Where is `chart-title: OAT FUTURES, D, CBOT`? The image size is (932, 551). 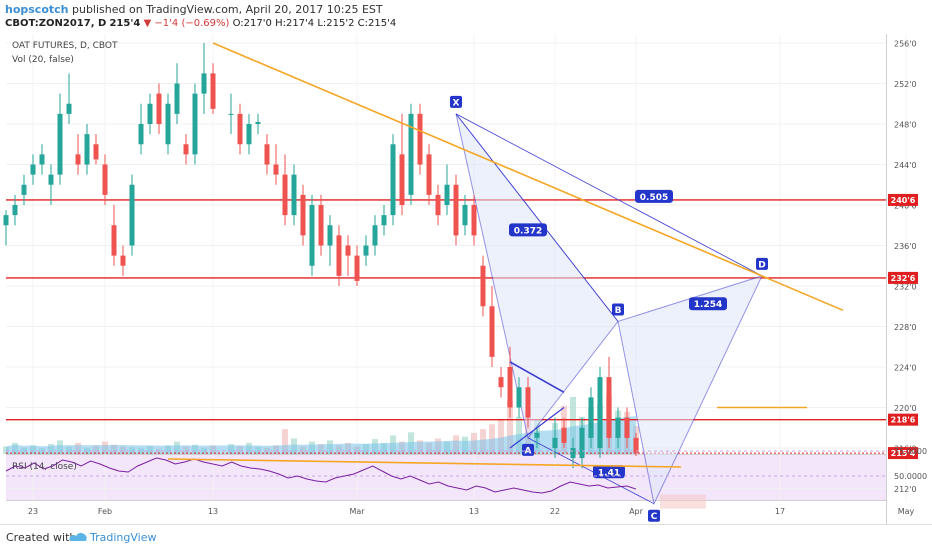 chart-title: OAT FUTURES, D, CBOT is located at coordinates (65, 46).